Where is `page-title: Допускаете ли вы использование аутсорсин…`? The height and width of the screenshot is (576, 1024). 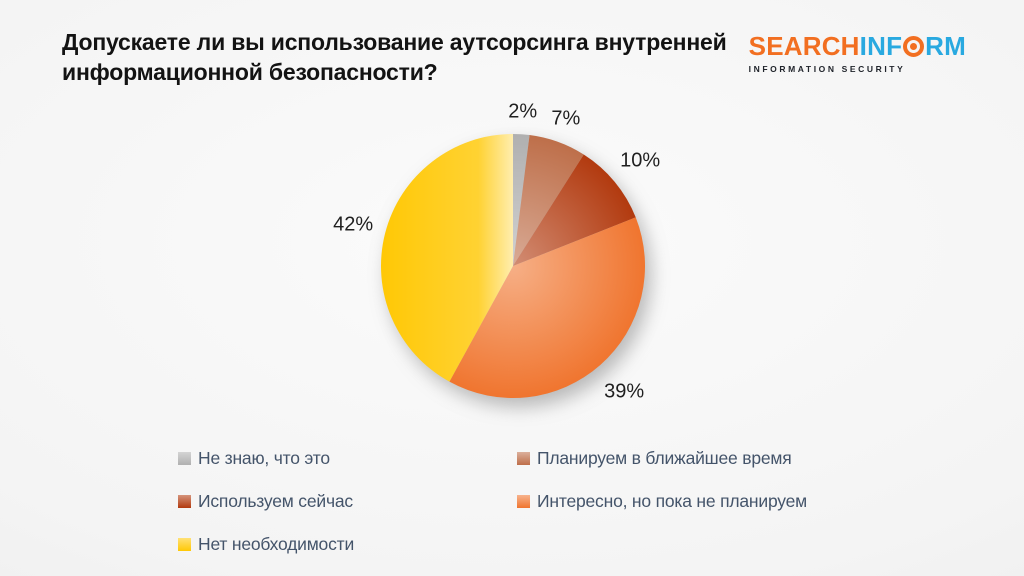 page-title: Допускаете ли вы использование аутсорсин… is located at coordinates (394, 57).